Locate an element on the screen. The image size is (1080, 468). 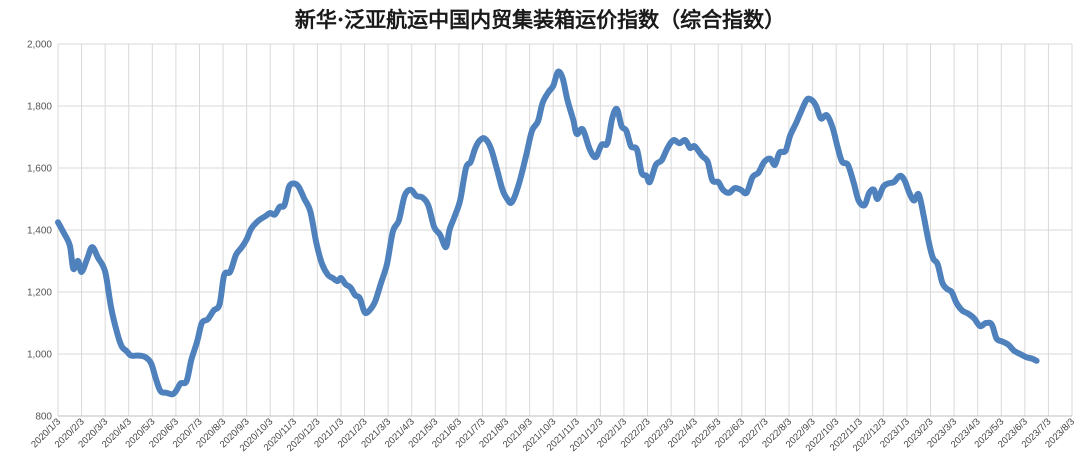
y-tick-label: 800 is located at coordinates (43, 417).